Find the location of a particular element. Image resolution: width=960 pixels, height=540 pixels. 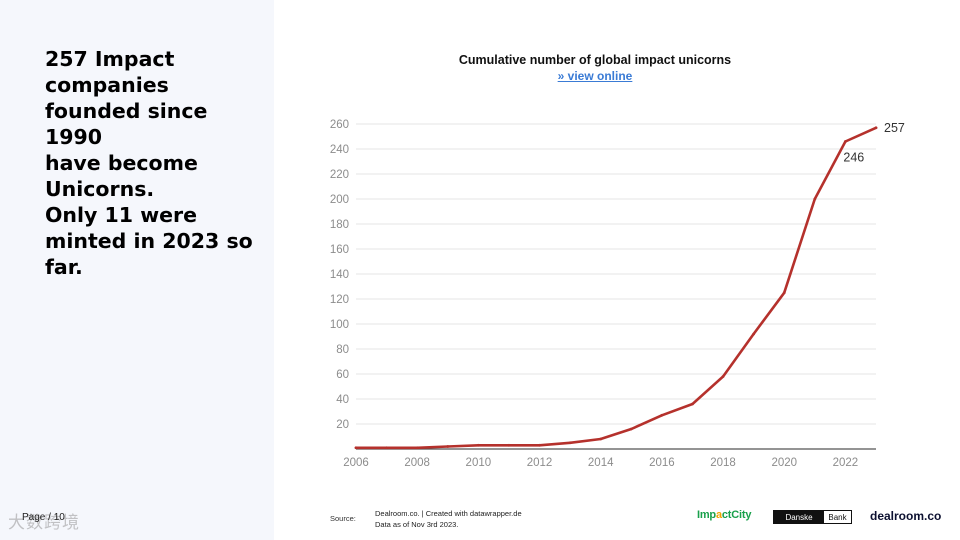

x-tick-label: 2018 is located at coordinates (723, 463).